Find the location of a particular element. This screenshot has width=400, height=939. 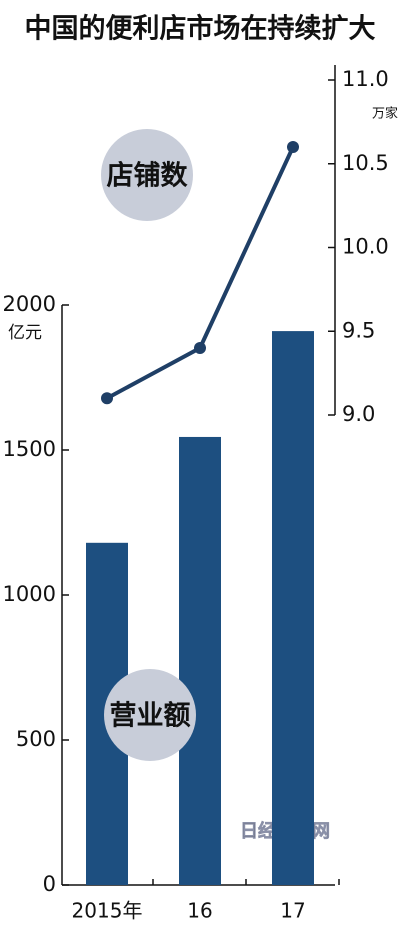

chart-title: 中国的便利店市场在持续扩大 is located at coordinates (200, 29).